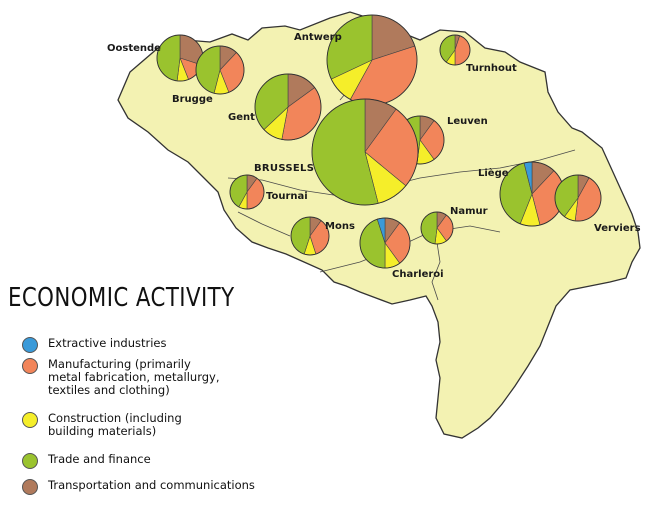  Describe the element at coordinates (318, 37) in the screenshot. I see `city-label-antwerp: Antwerp` at that location.